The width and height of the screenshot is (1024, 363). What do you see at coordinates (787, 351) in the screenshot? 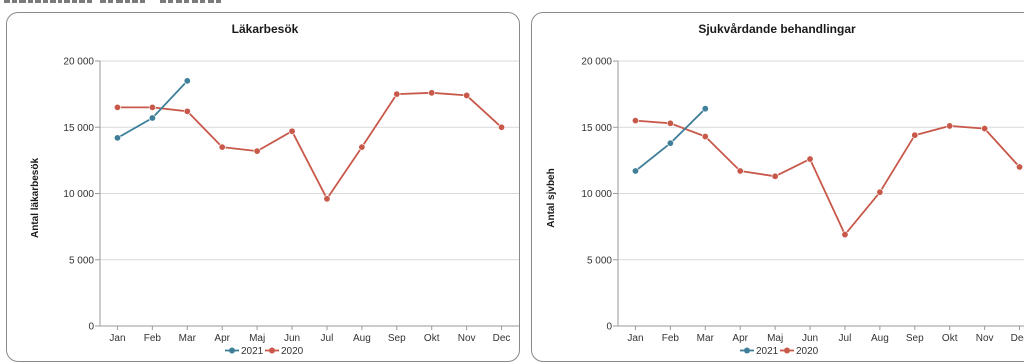
I see `legend-marker-2020` at bounding box center [787, 351].